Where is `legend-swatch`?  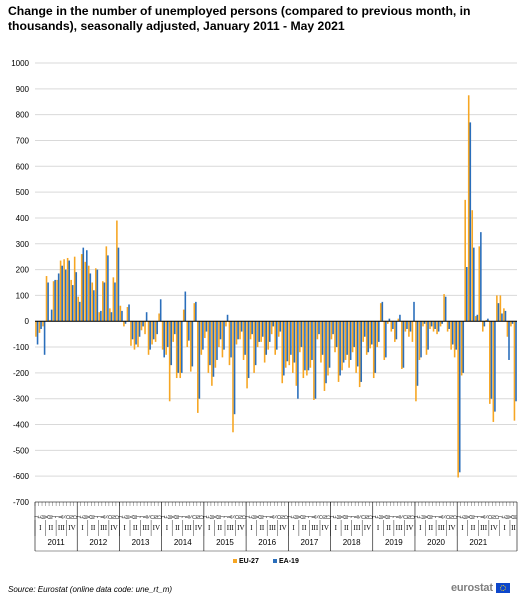 legend-swatch is located at coordinates (235, 561).